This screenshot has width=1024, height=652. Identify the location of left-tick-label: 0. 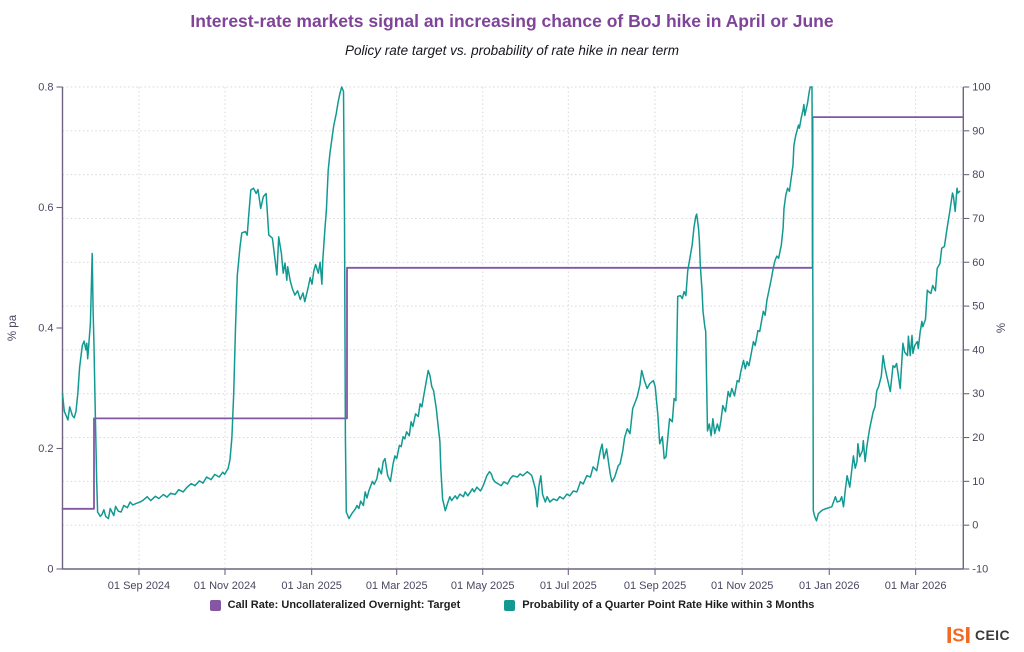
(50, 570).